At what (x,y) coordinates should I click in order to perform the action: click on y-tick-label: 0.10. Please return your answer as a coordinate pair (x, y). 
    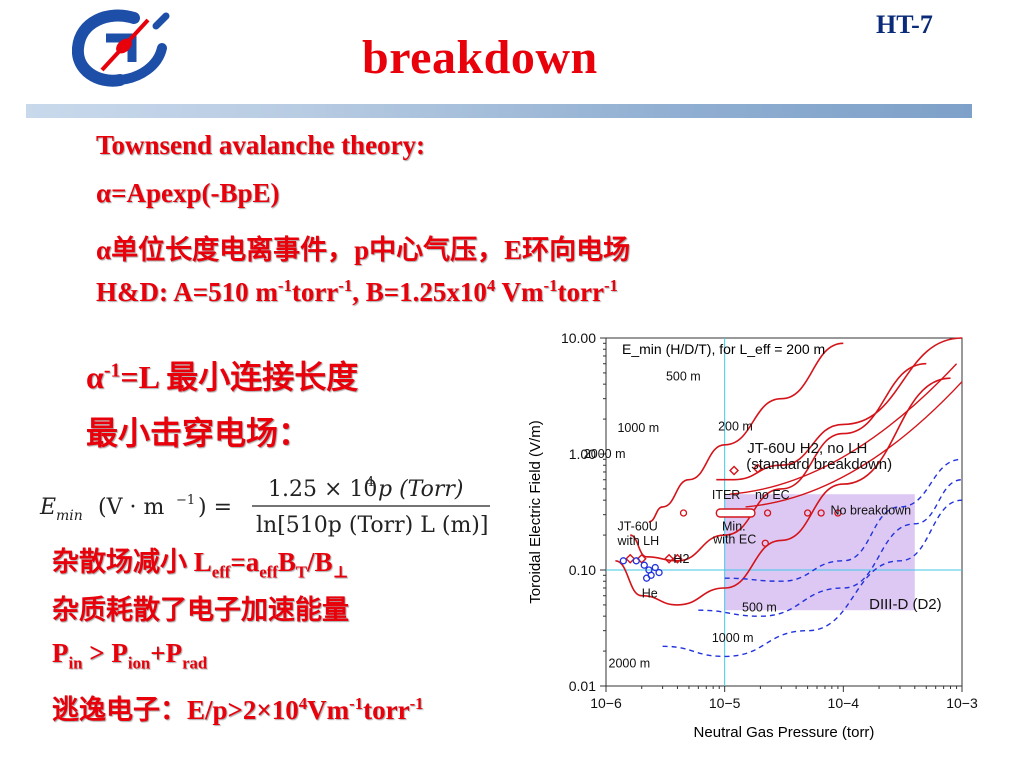
    Looking at the image, I should click on (582, 570).